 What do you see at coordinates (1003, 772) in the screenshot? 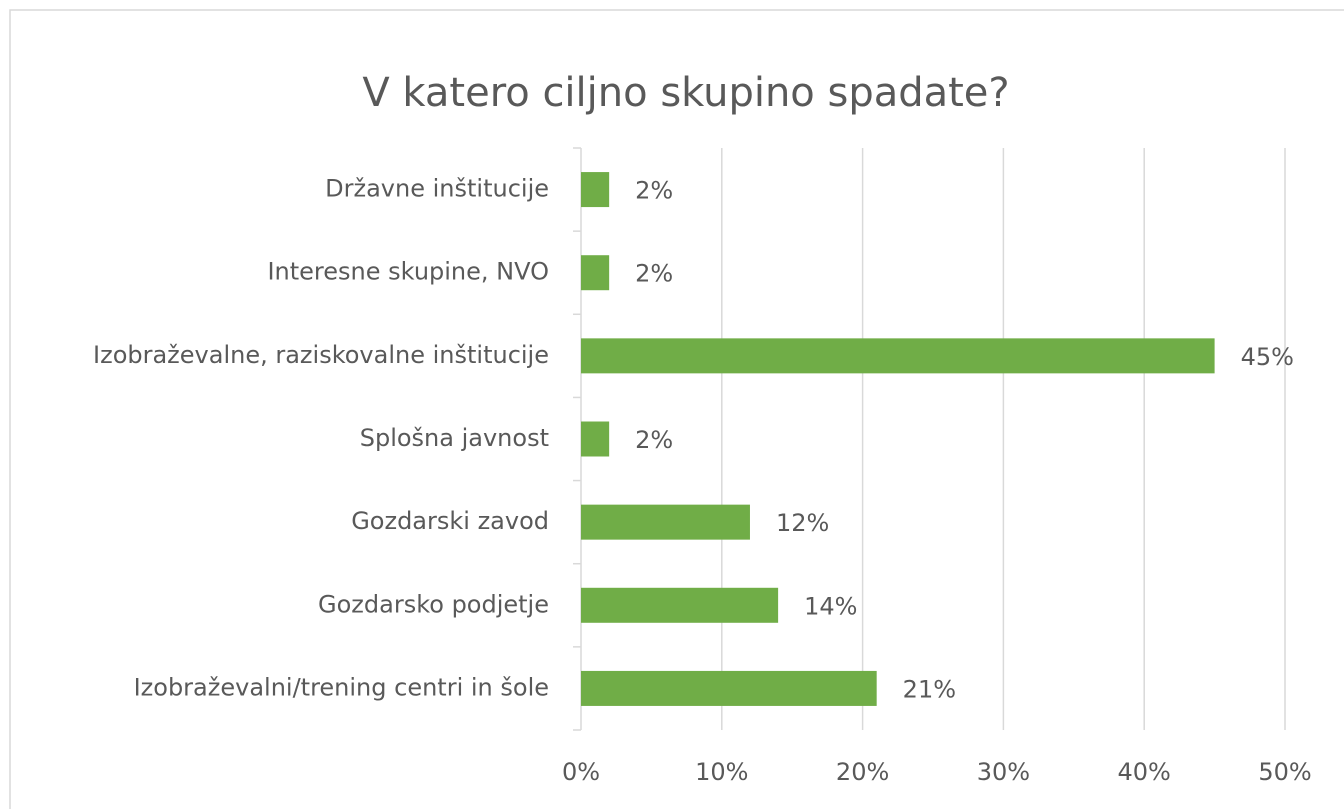
I see `x-tick-label: 30%` at bounding box center [1003, 772].